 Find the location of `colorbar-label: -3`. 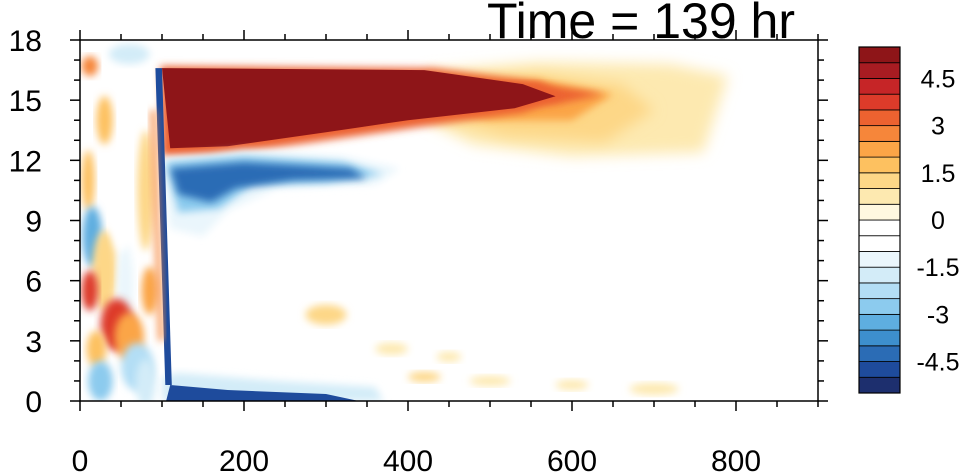

colorbar-label: -3 is located at coordinates (938, 315).